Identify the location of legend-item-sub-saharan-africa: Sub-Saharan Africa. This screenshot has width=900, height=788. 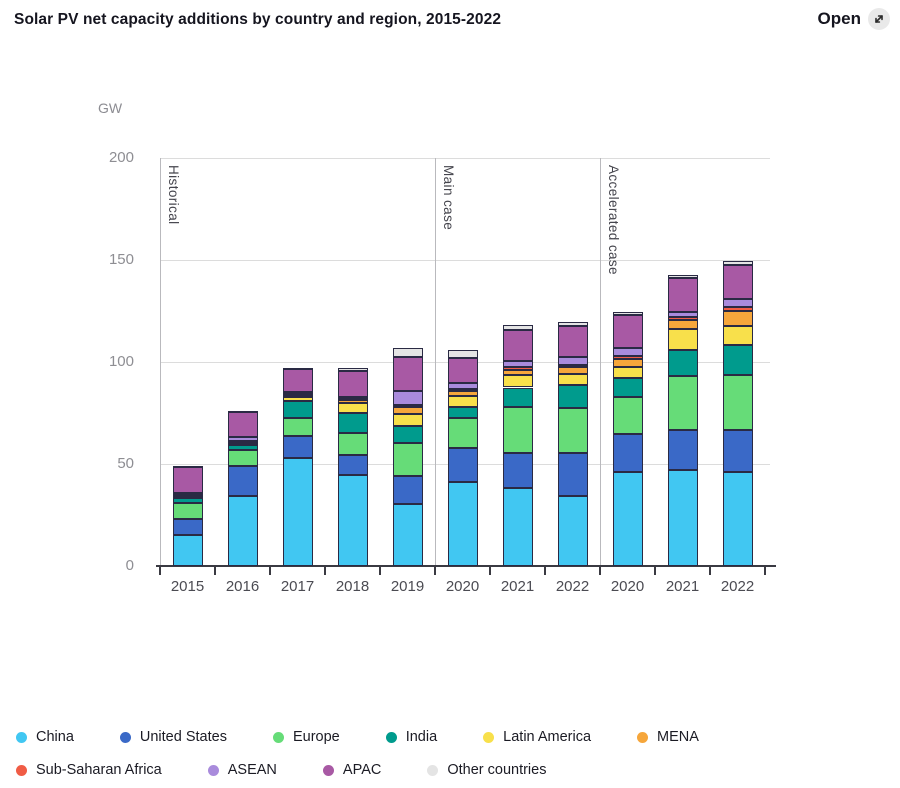
(89, 770).